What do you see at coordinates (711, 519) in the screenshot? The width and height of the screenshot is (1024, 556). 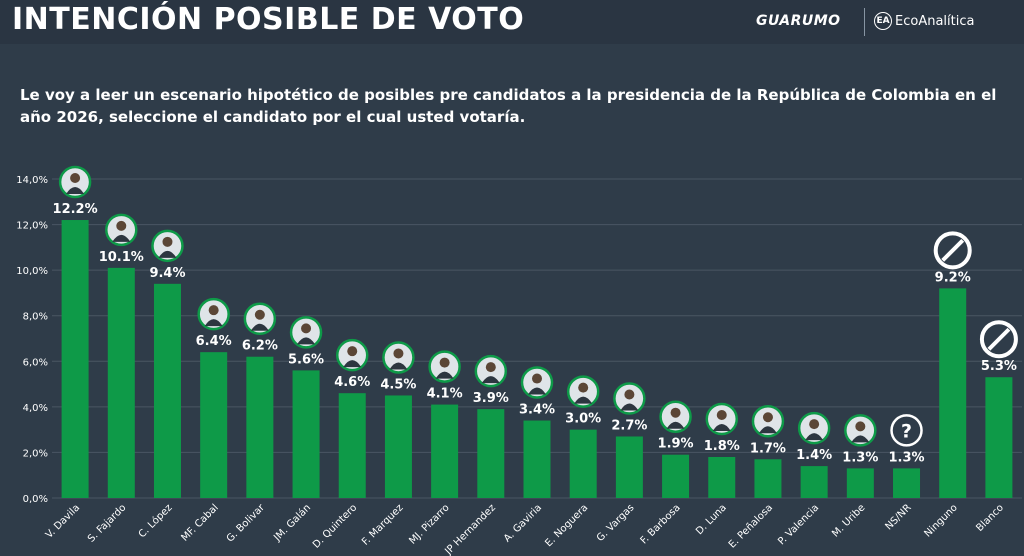 I see `x-tick-label: D. Luna` at bounding box center [711, 519].